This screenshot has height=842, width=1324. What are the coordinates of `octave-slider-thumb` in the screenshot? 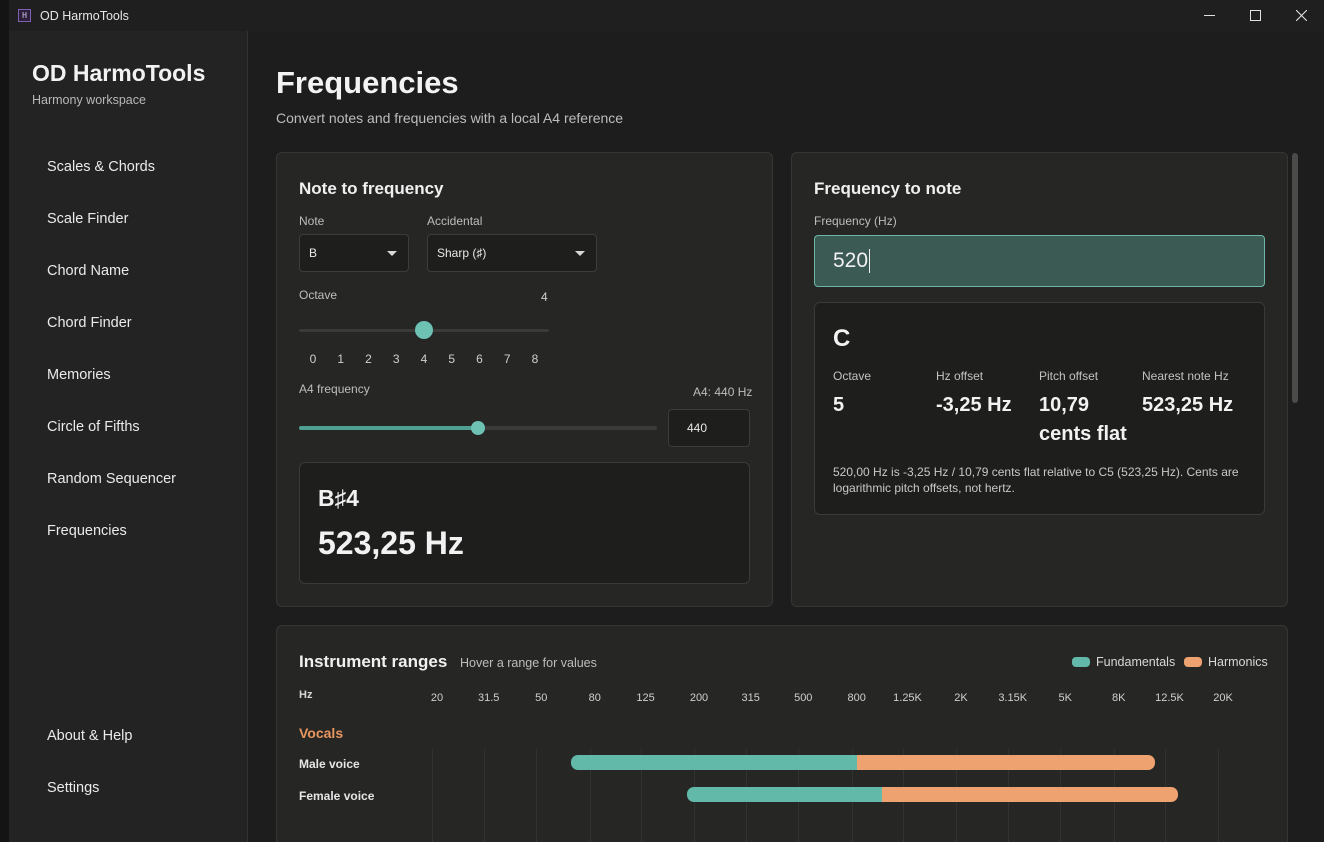 It's located at (424, 330).